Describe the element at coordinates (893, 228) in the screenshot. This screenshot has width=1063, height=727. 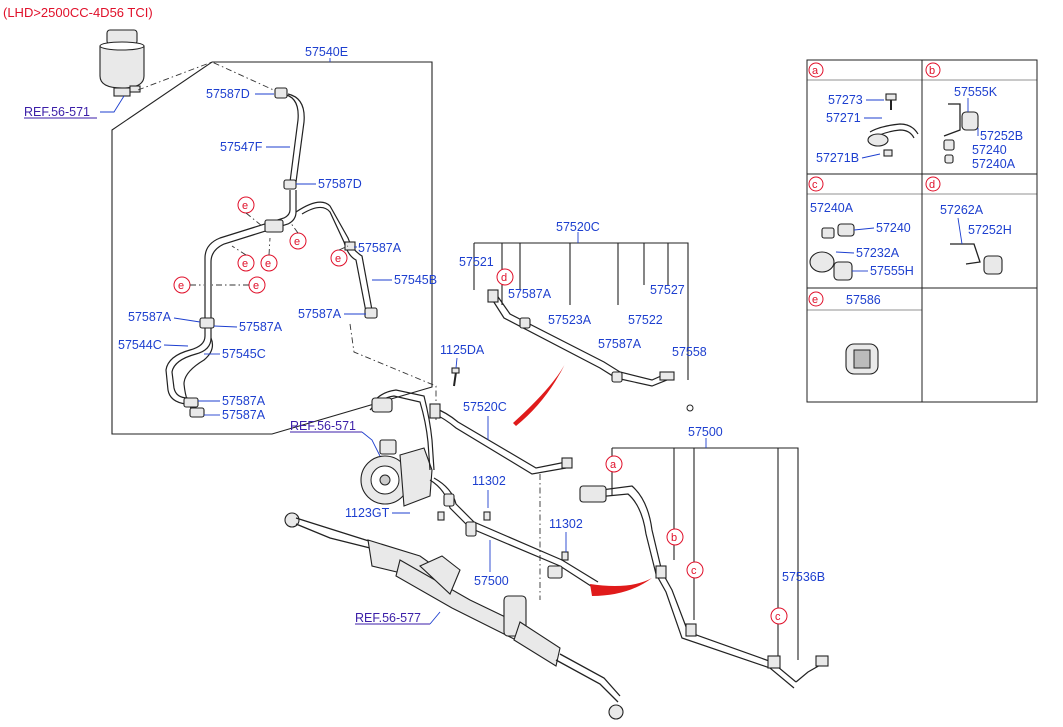
I see `legend-c-part-2: 57240` at that location.